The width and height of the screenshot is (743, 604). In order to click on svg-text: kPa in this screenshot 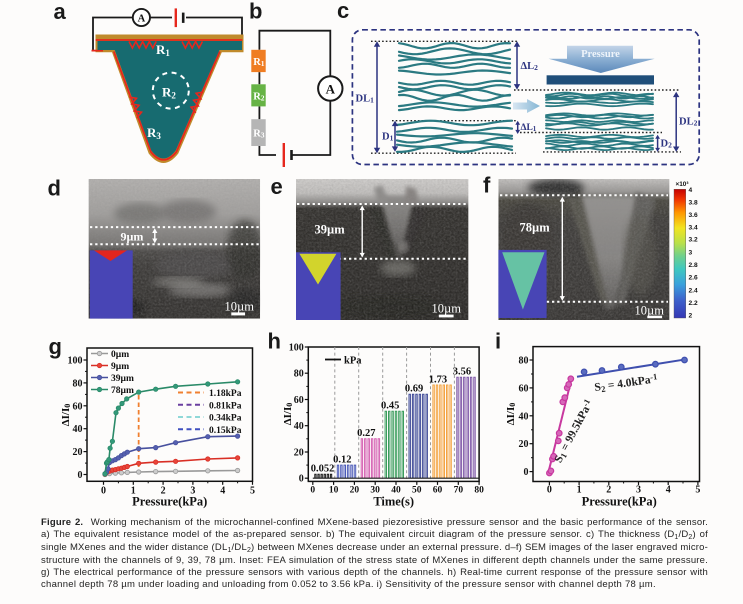, I will do `click(353, 361)`.